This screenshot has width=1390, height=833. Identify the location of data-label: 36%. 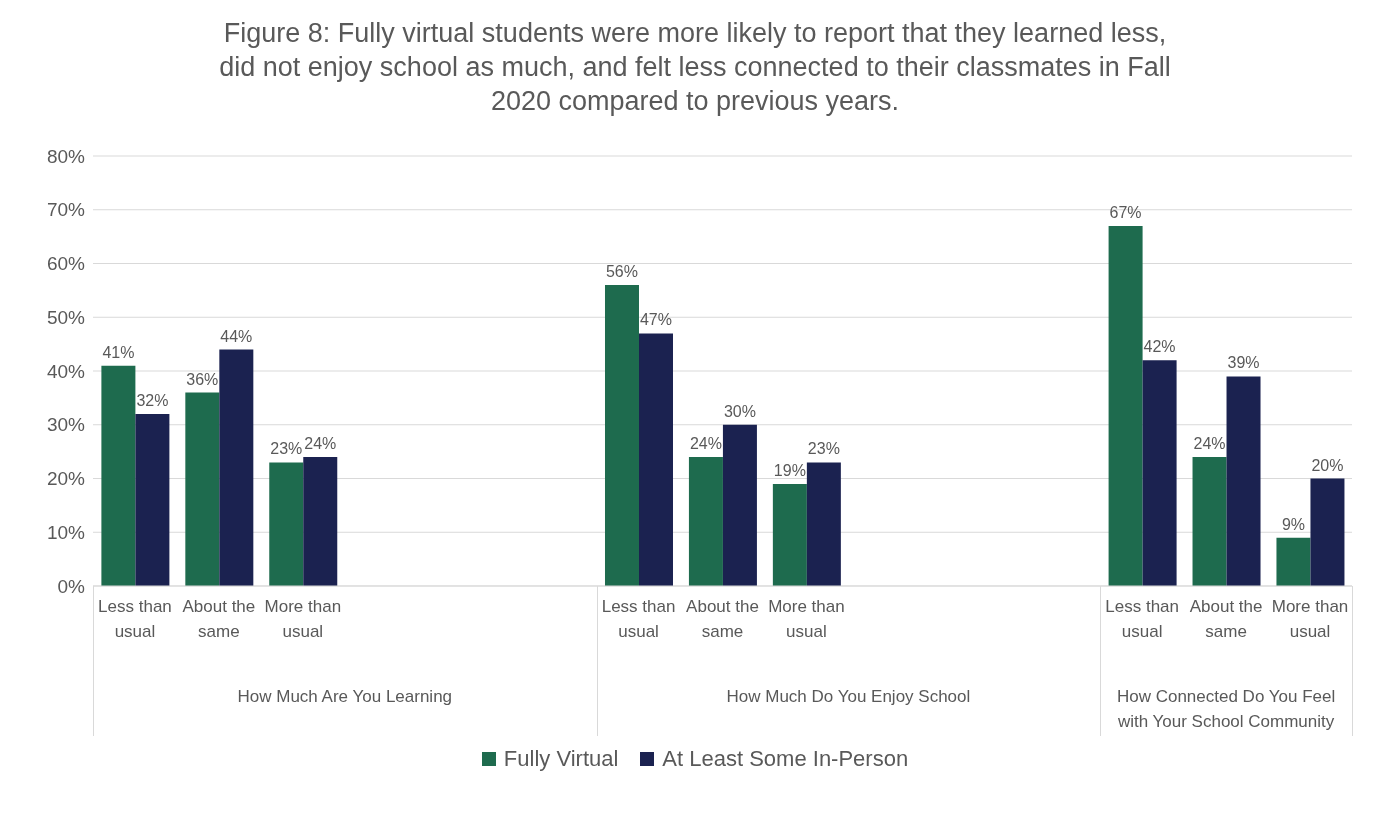
(202, 379).